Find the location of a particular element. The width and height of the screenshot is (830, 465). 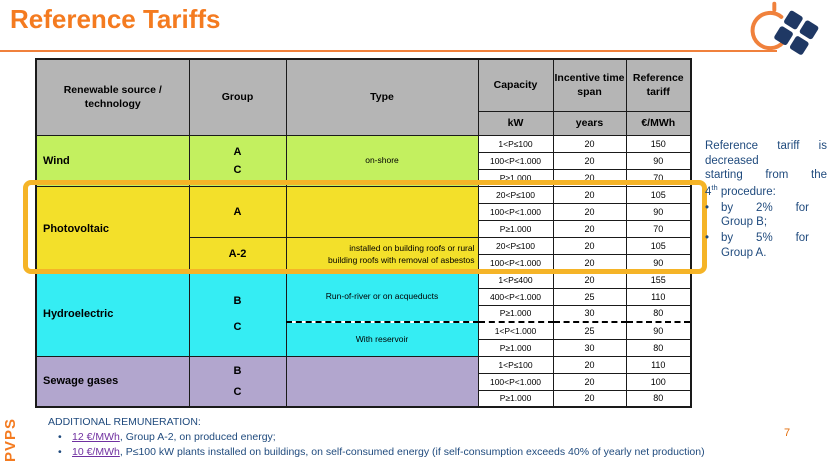

source-wind: Wind is located at coordinates (112, 160).